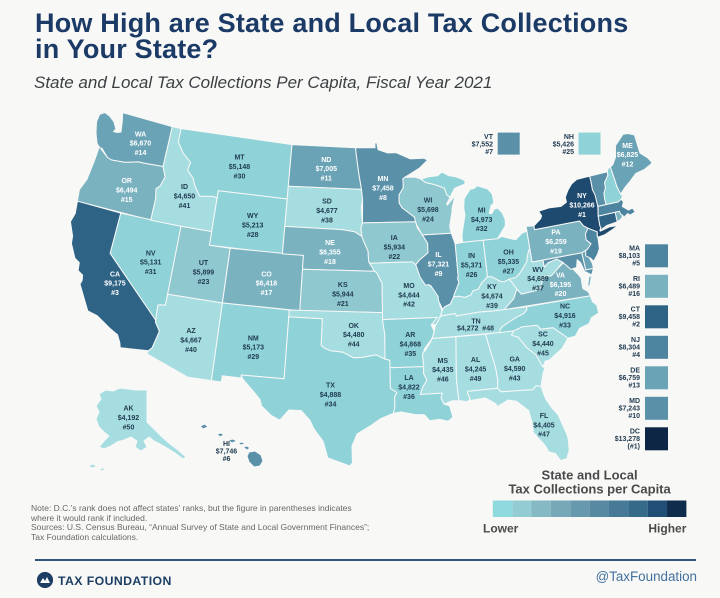  I want to click on svg-text:MD$7,243#10: MD $7,243 #10, so click(630, 409).